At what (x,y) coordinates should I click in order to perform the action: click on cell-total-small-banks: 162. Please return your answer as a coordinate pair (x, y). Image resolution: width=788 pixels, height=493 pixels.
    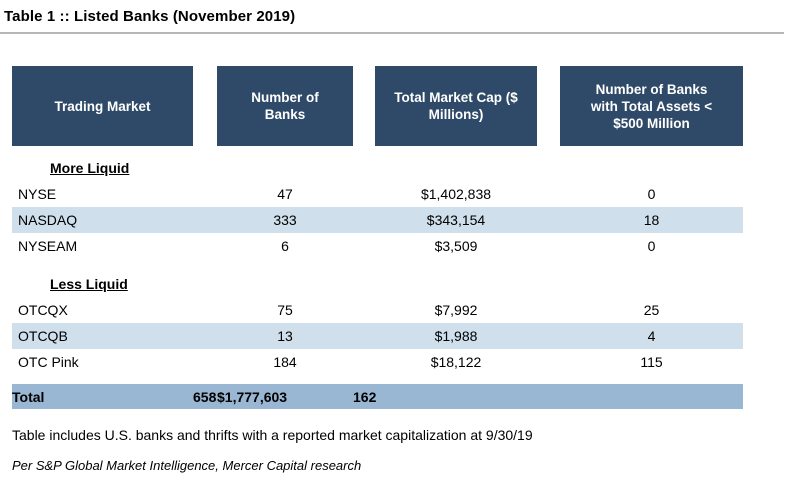
    Looking at the image, I should click on (365, 396).